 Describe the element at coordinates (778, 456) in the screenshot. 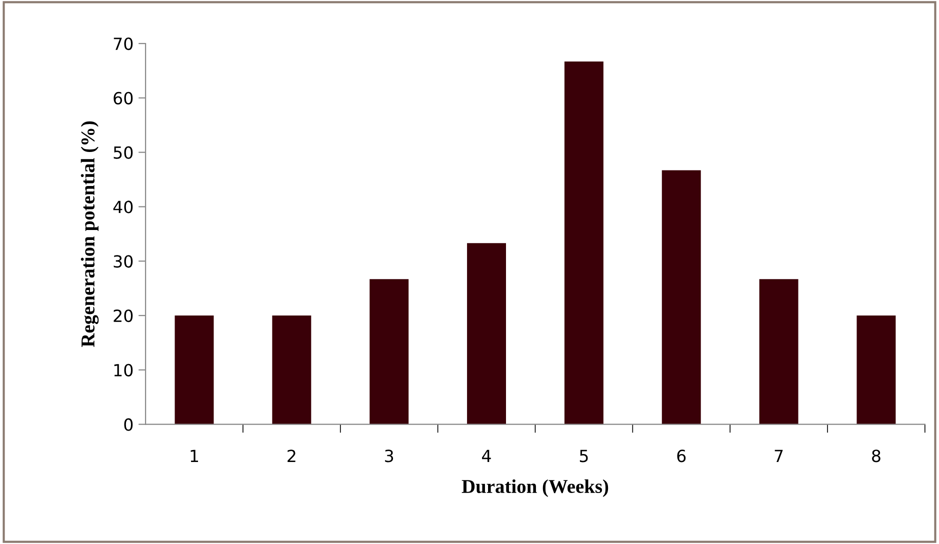

I see `x-tick-label: 7` at that location.